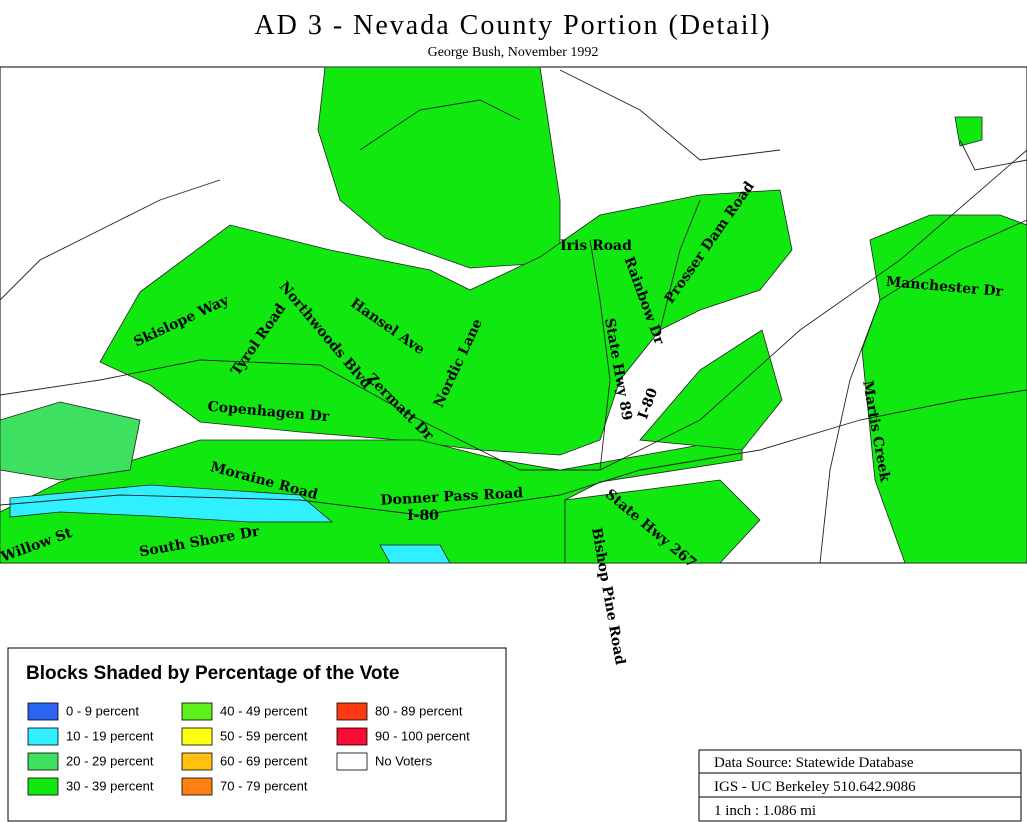 Image resolution: width=1027 pixels, height=822 pixels. What do you see at coordinates (596, 246) in the screenshot?
I see `road-label: Iris Road` at bounding box center [596, 246].